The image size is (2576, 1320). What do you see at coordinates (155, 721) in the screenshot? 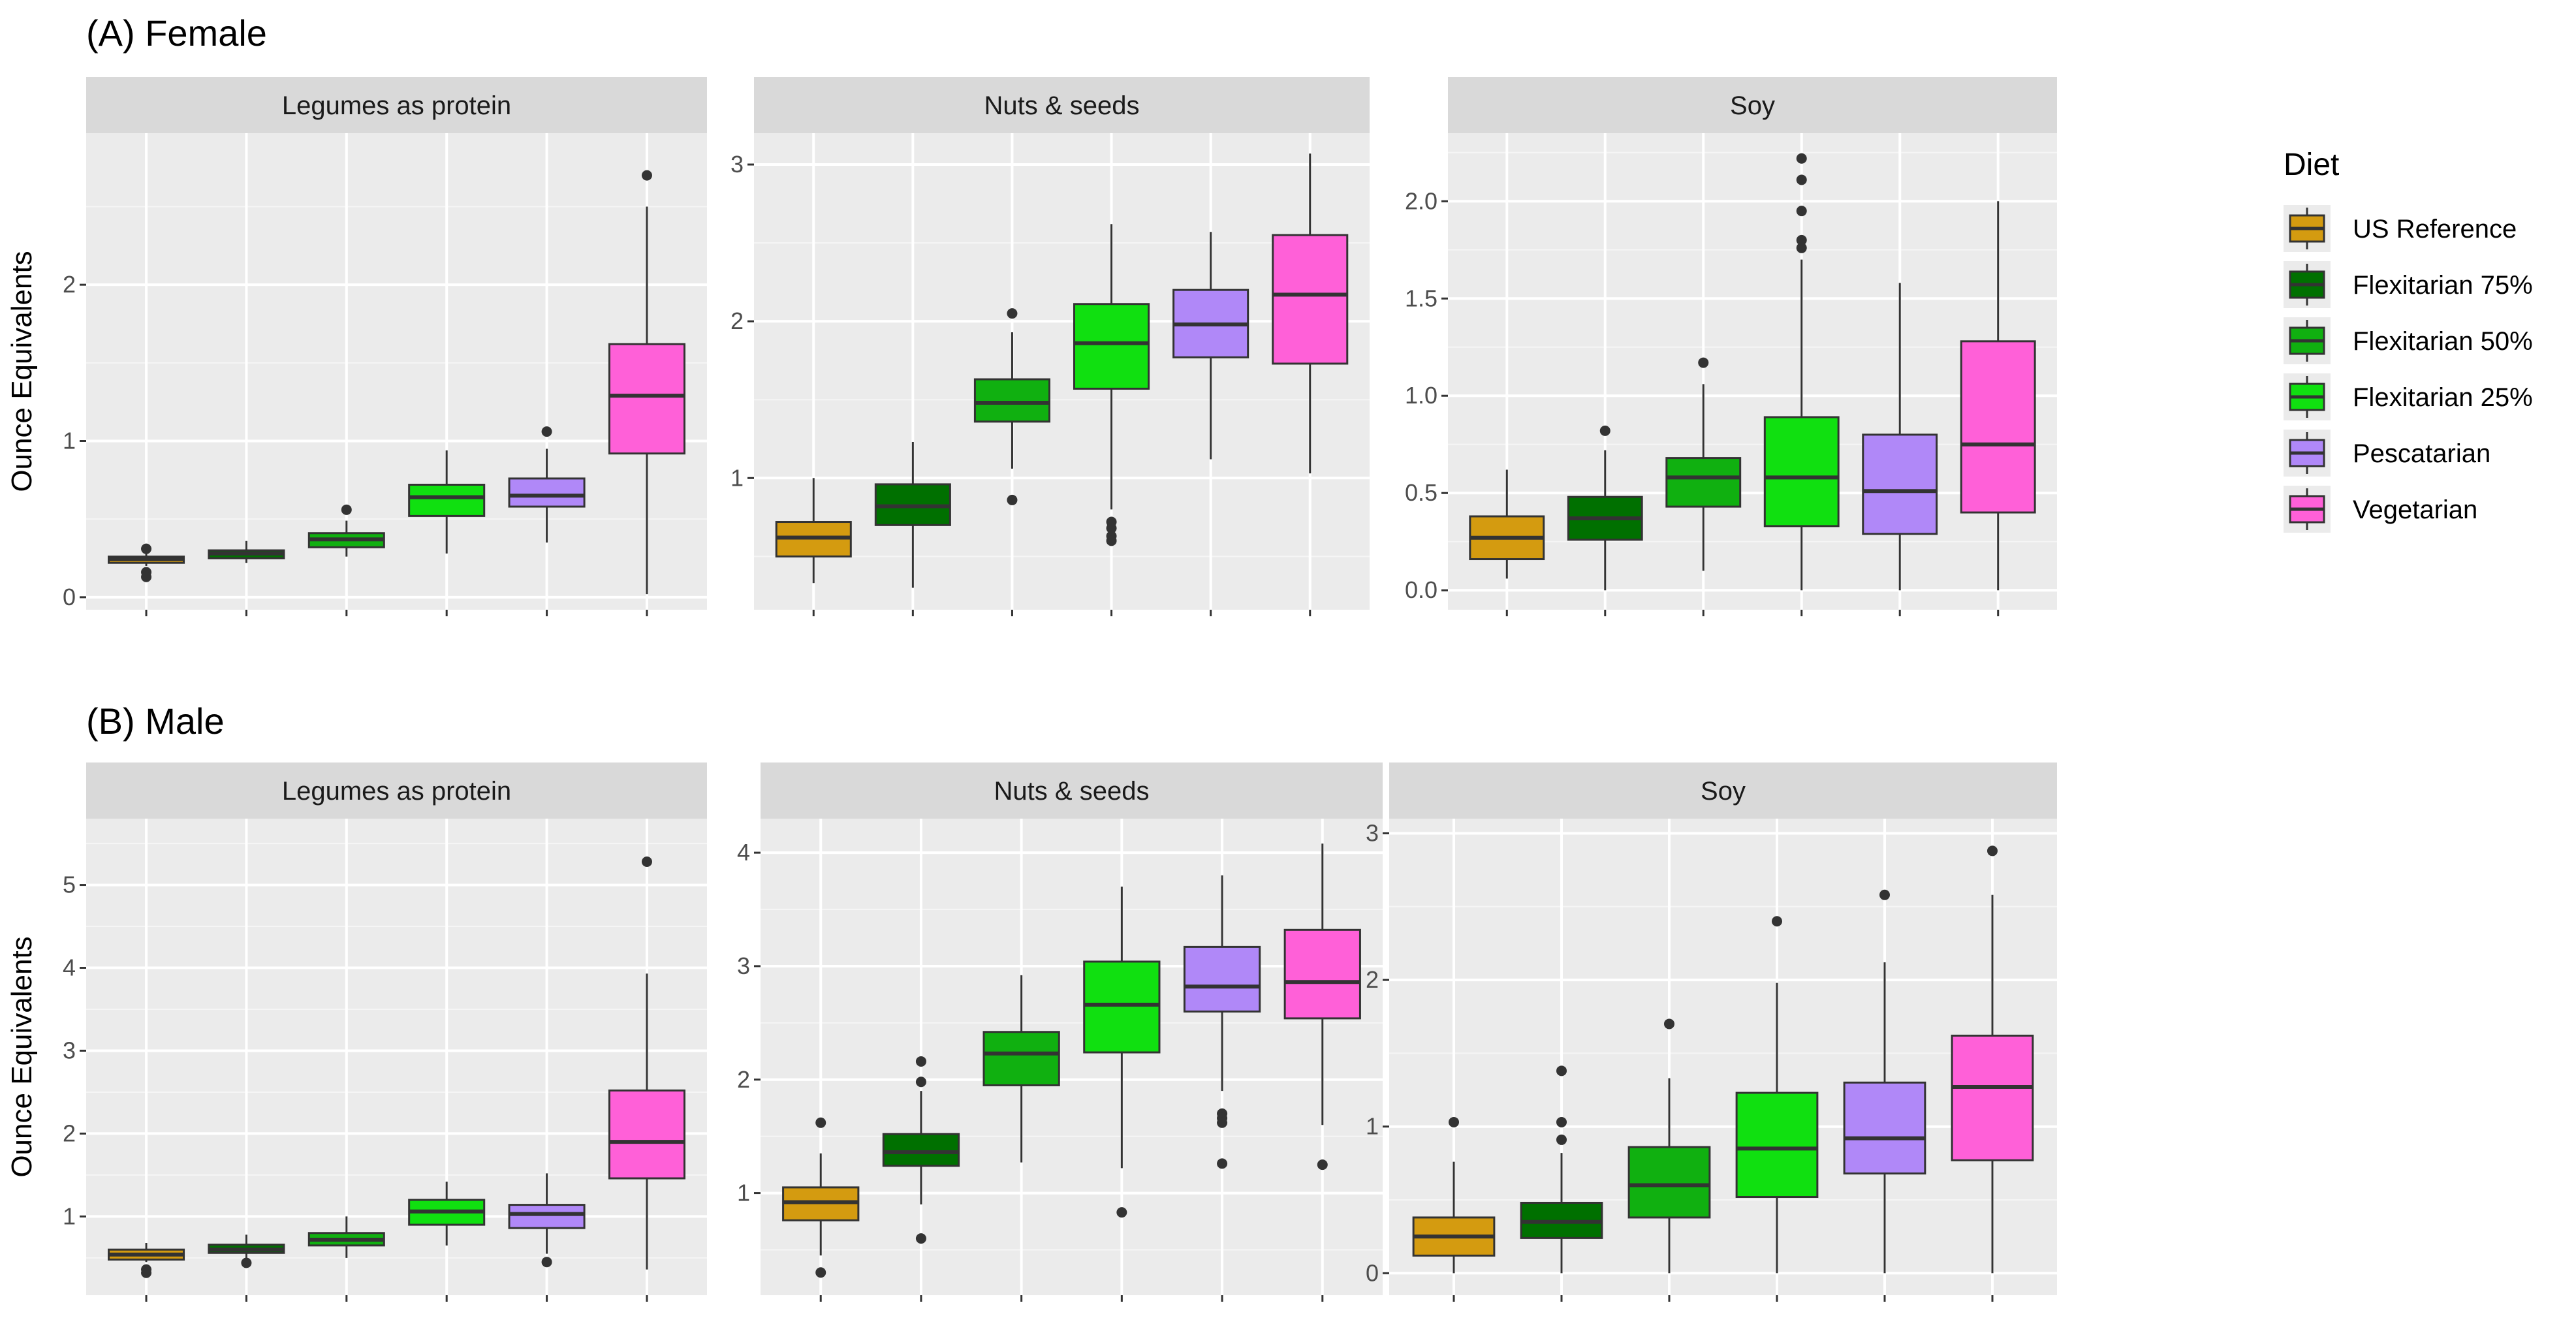
I see `row-title: (B) Male` at bounding box center [155, 721].